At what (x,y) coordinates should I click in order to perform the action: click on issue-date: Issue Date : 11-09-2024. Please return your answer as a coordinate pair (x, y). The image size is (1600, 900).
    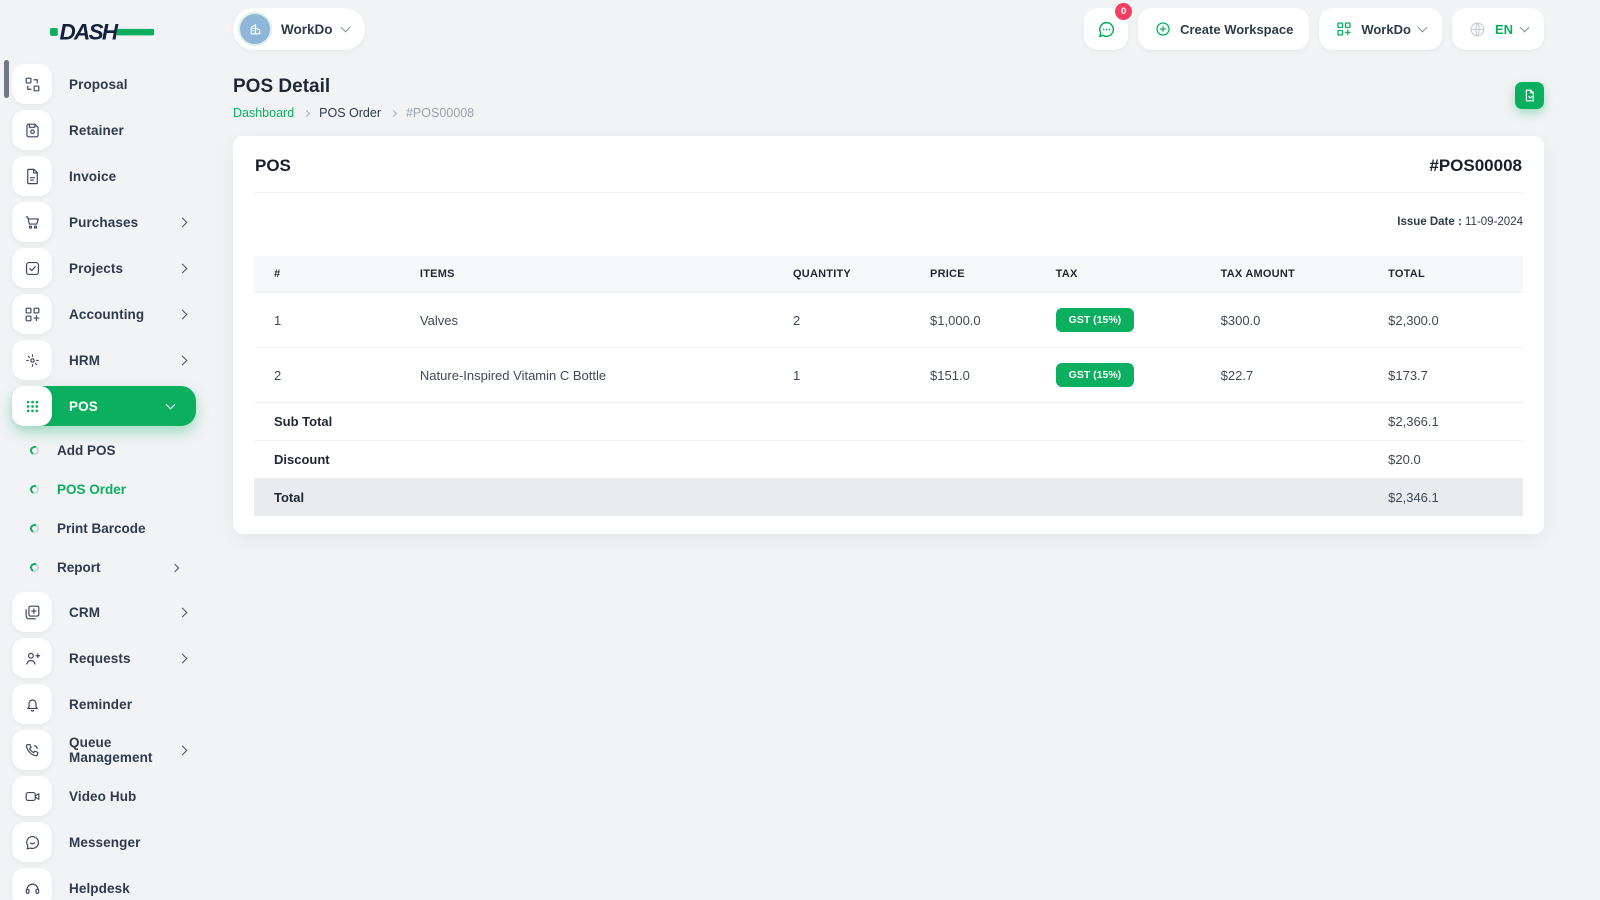
    Looking at the image, I should click on (888, 222).